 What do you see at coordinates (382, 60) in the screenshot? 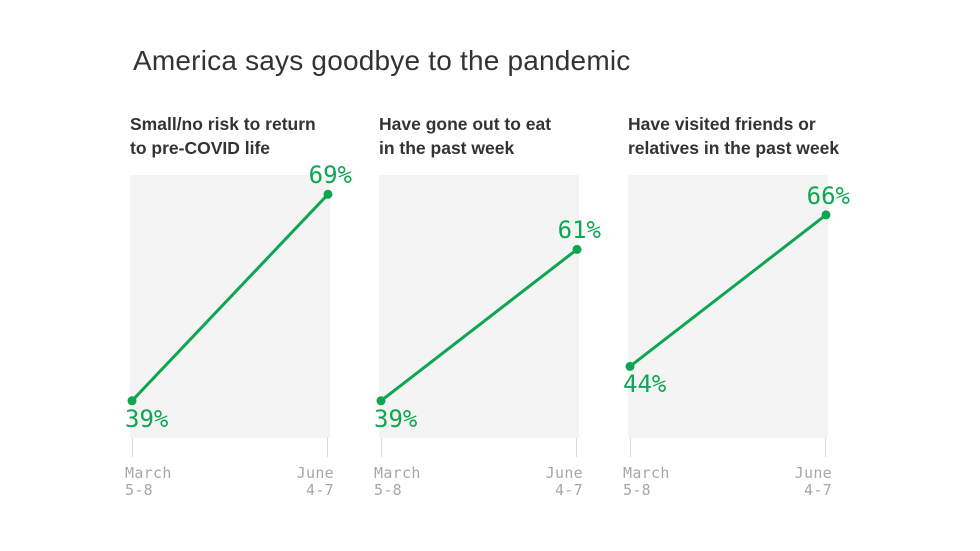
I see `page-title: America says goodbye to the pandemic` at bounding box center [382, 60].